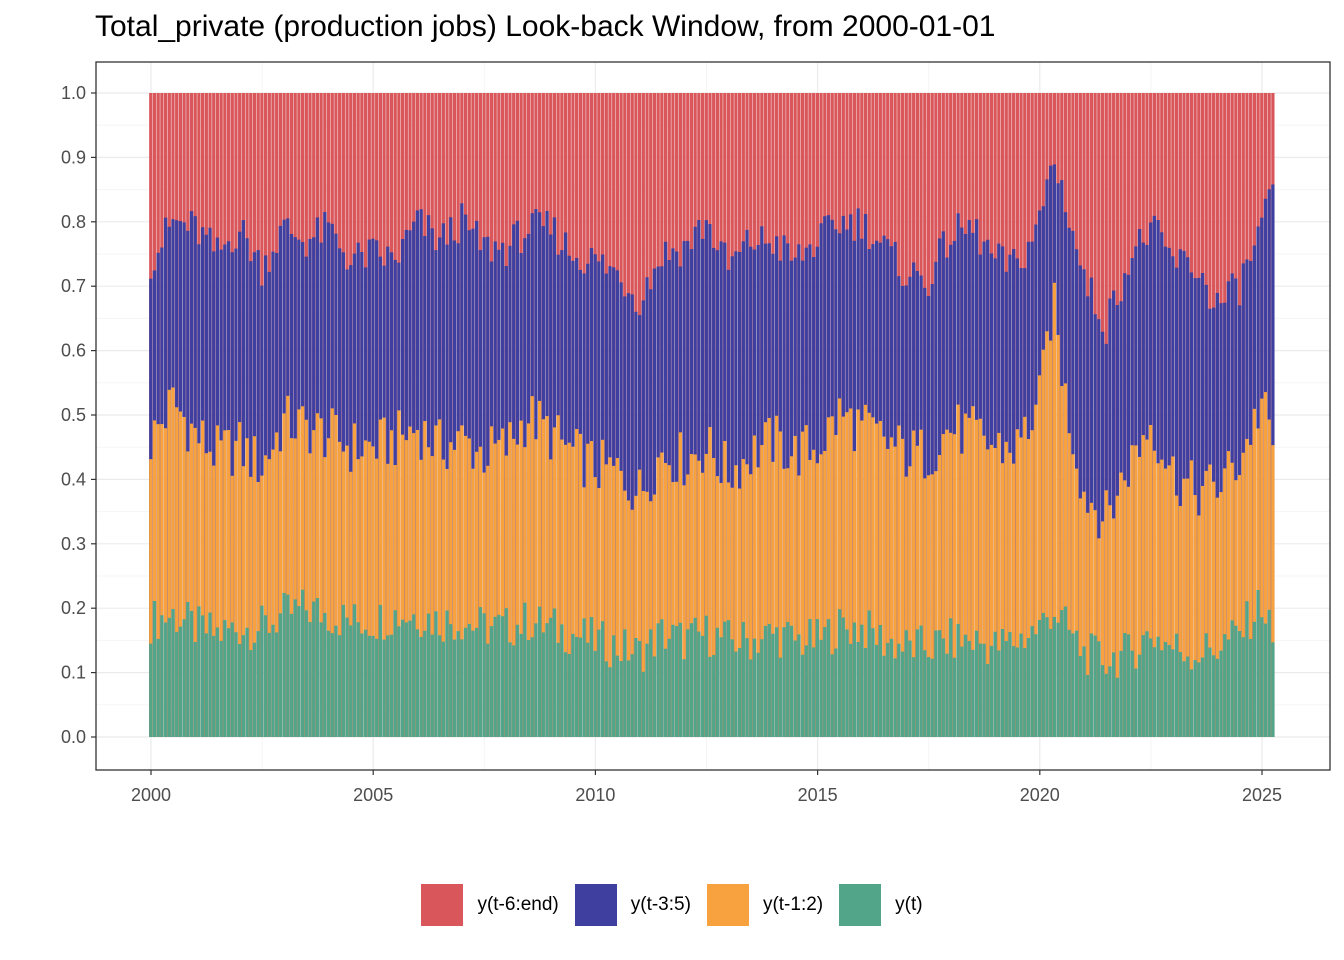 The image size is (1344, 960). I want to click on x-tick-label: 2020, so click(1040, 795).